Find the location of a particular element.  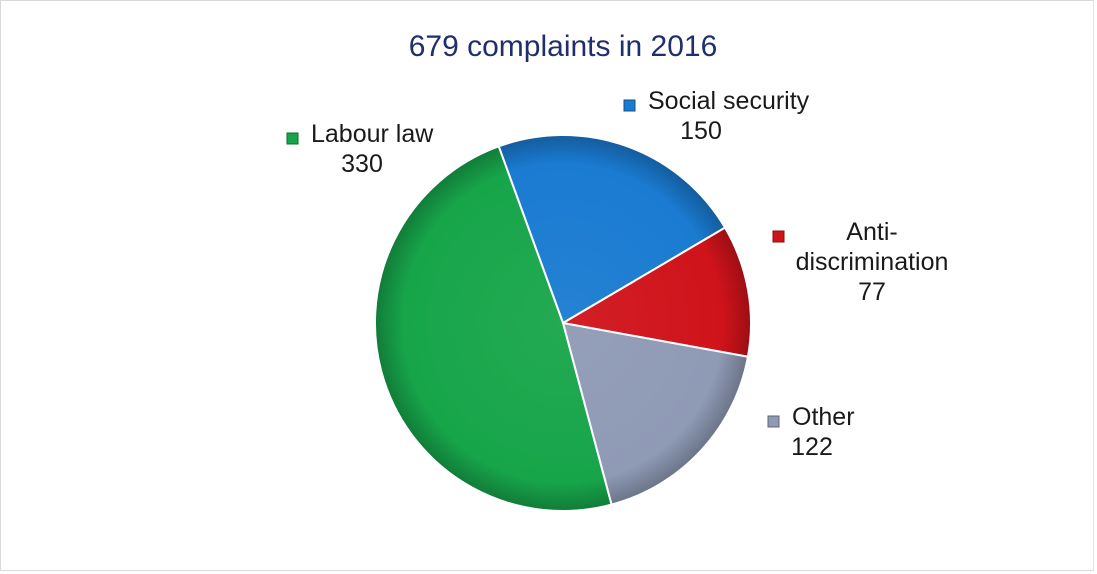

data-label-value-anti-discrimination: 77 is located at coordinates (872, 292).